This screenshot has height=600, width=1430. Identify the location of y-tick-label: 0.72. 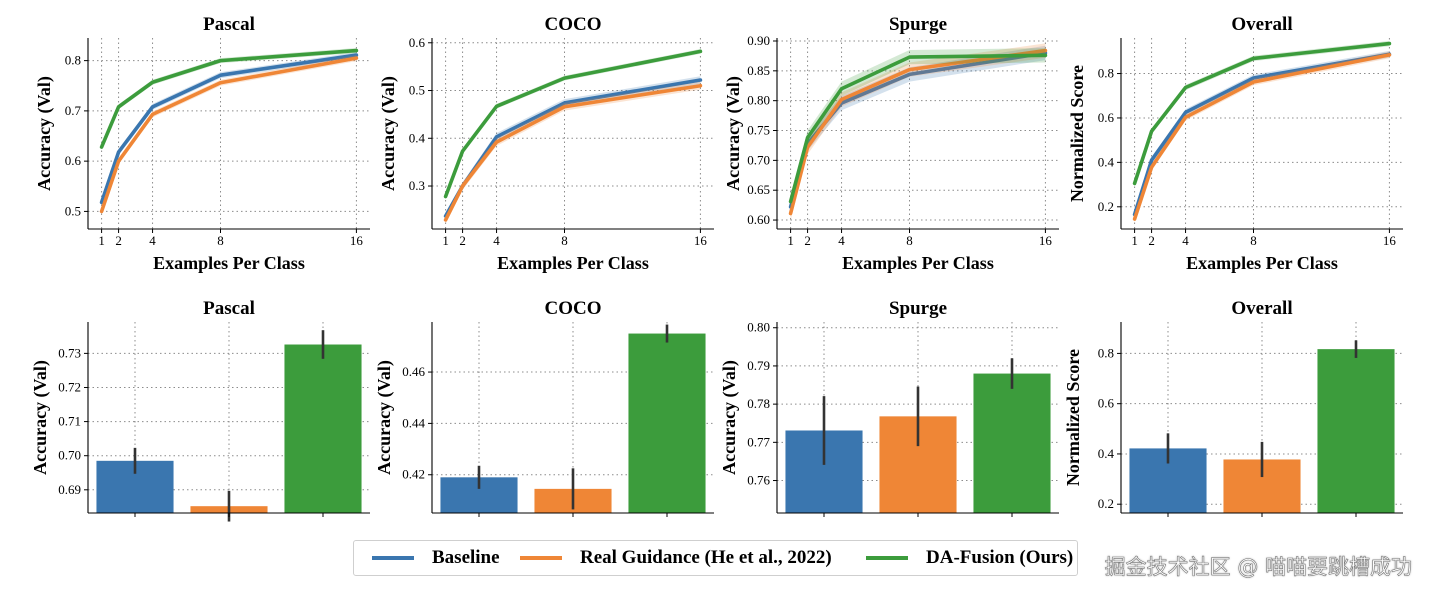
(69, 386).